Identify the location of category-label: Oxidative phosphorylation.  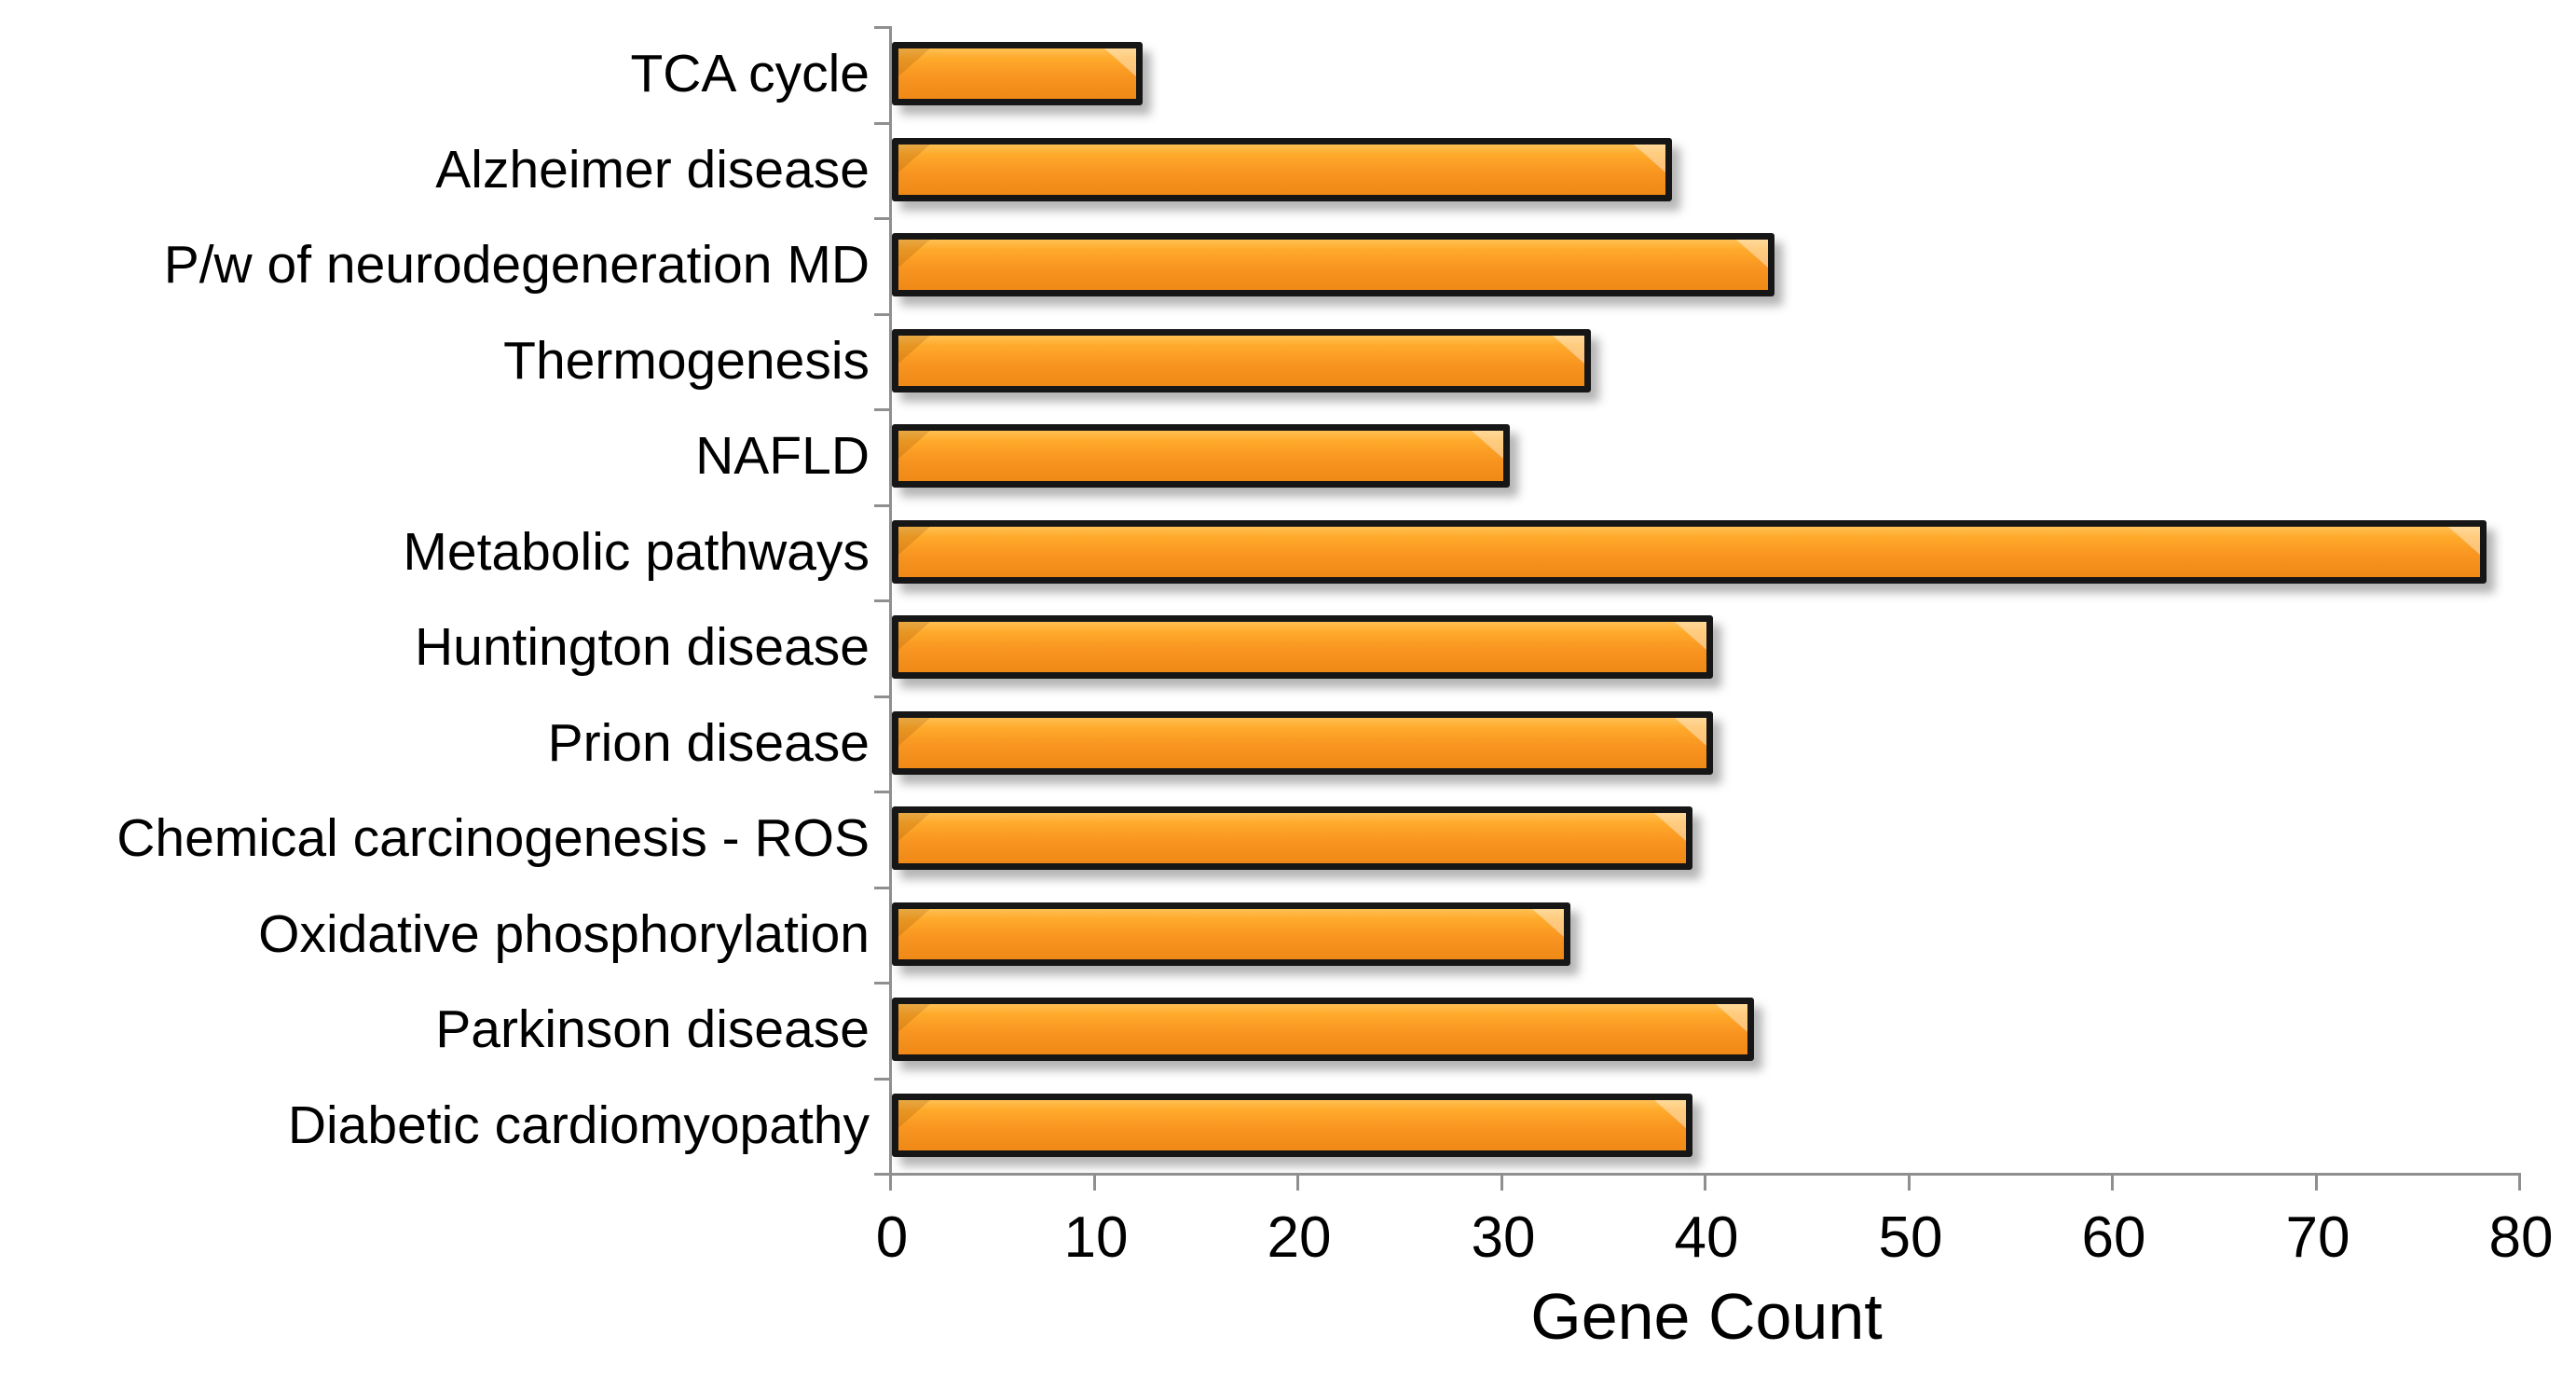
(564, 934).